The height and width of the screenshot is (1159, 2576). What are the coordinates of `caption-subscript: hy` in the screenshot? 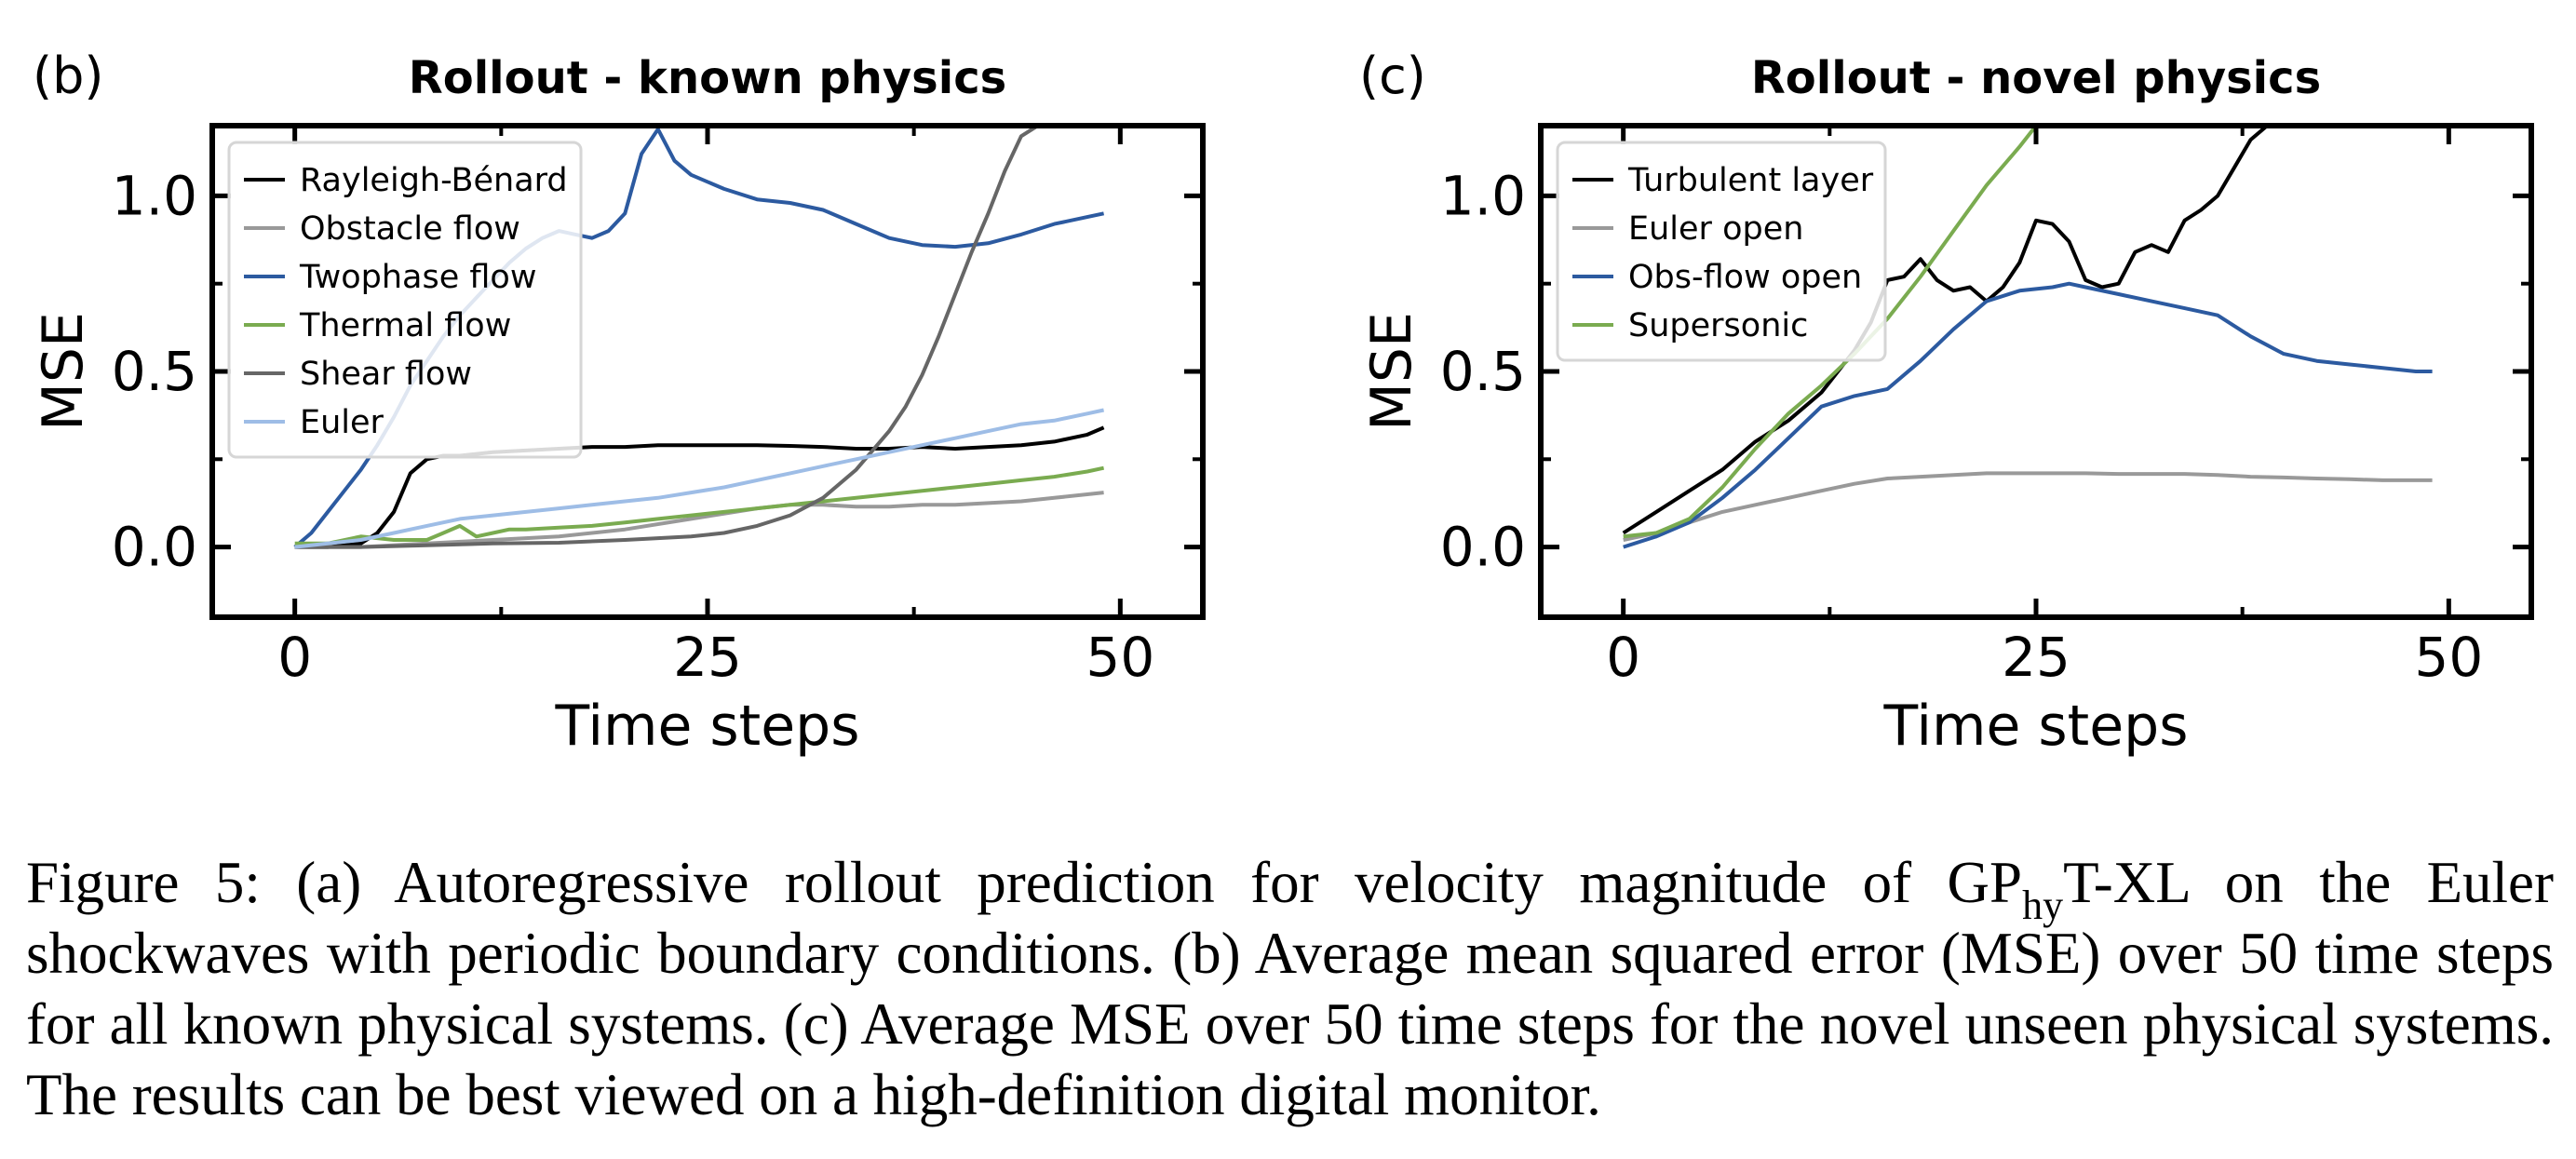 It's located at (2043, 905).